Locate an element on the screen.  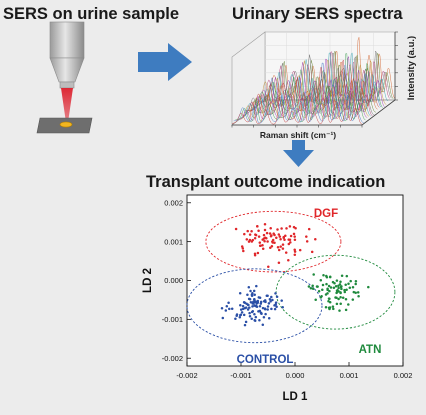
title-urinary-spectra: Urinary SERS spectra is located at coordinates (317, 14).